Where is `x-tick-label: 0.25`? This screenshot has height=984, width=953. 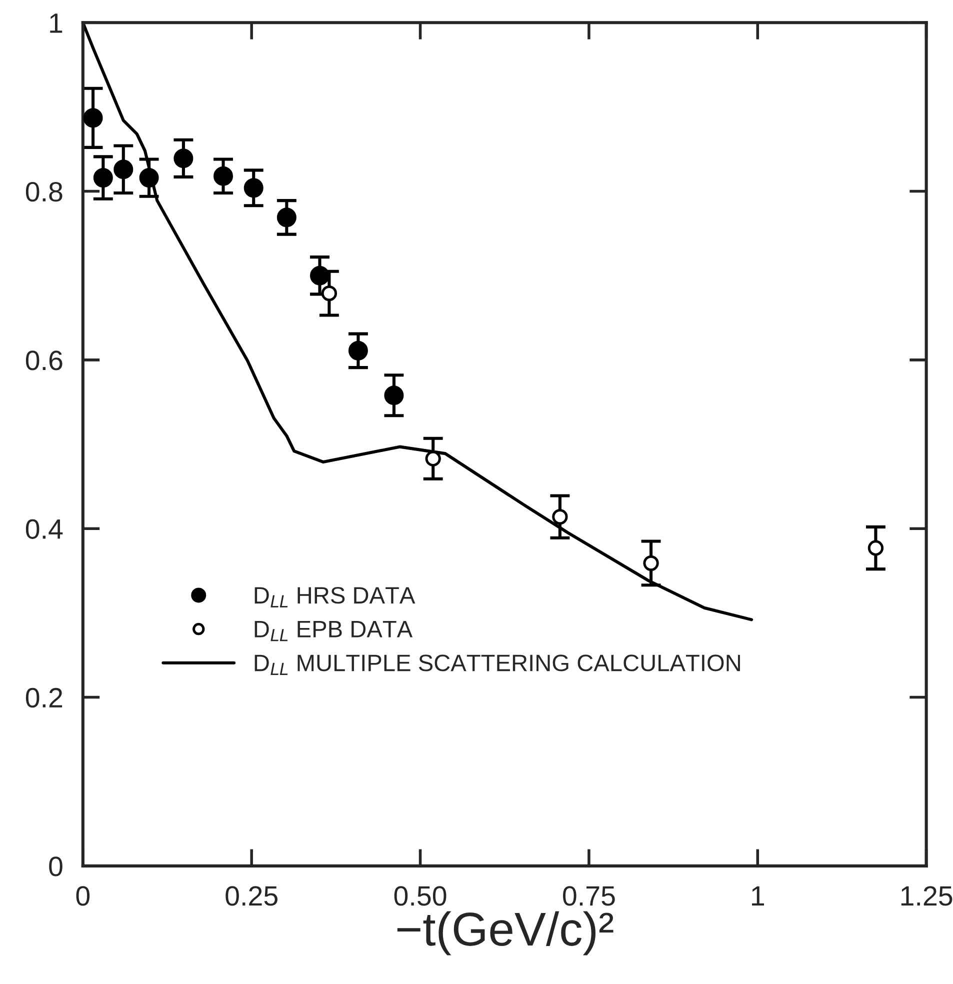 x-tick-label: 0.25 is located at coordinates (252, 896).